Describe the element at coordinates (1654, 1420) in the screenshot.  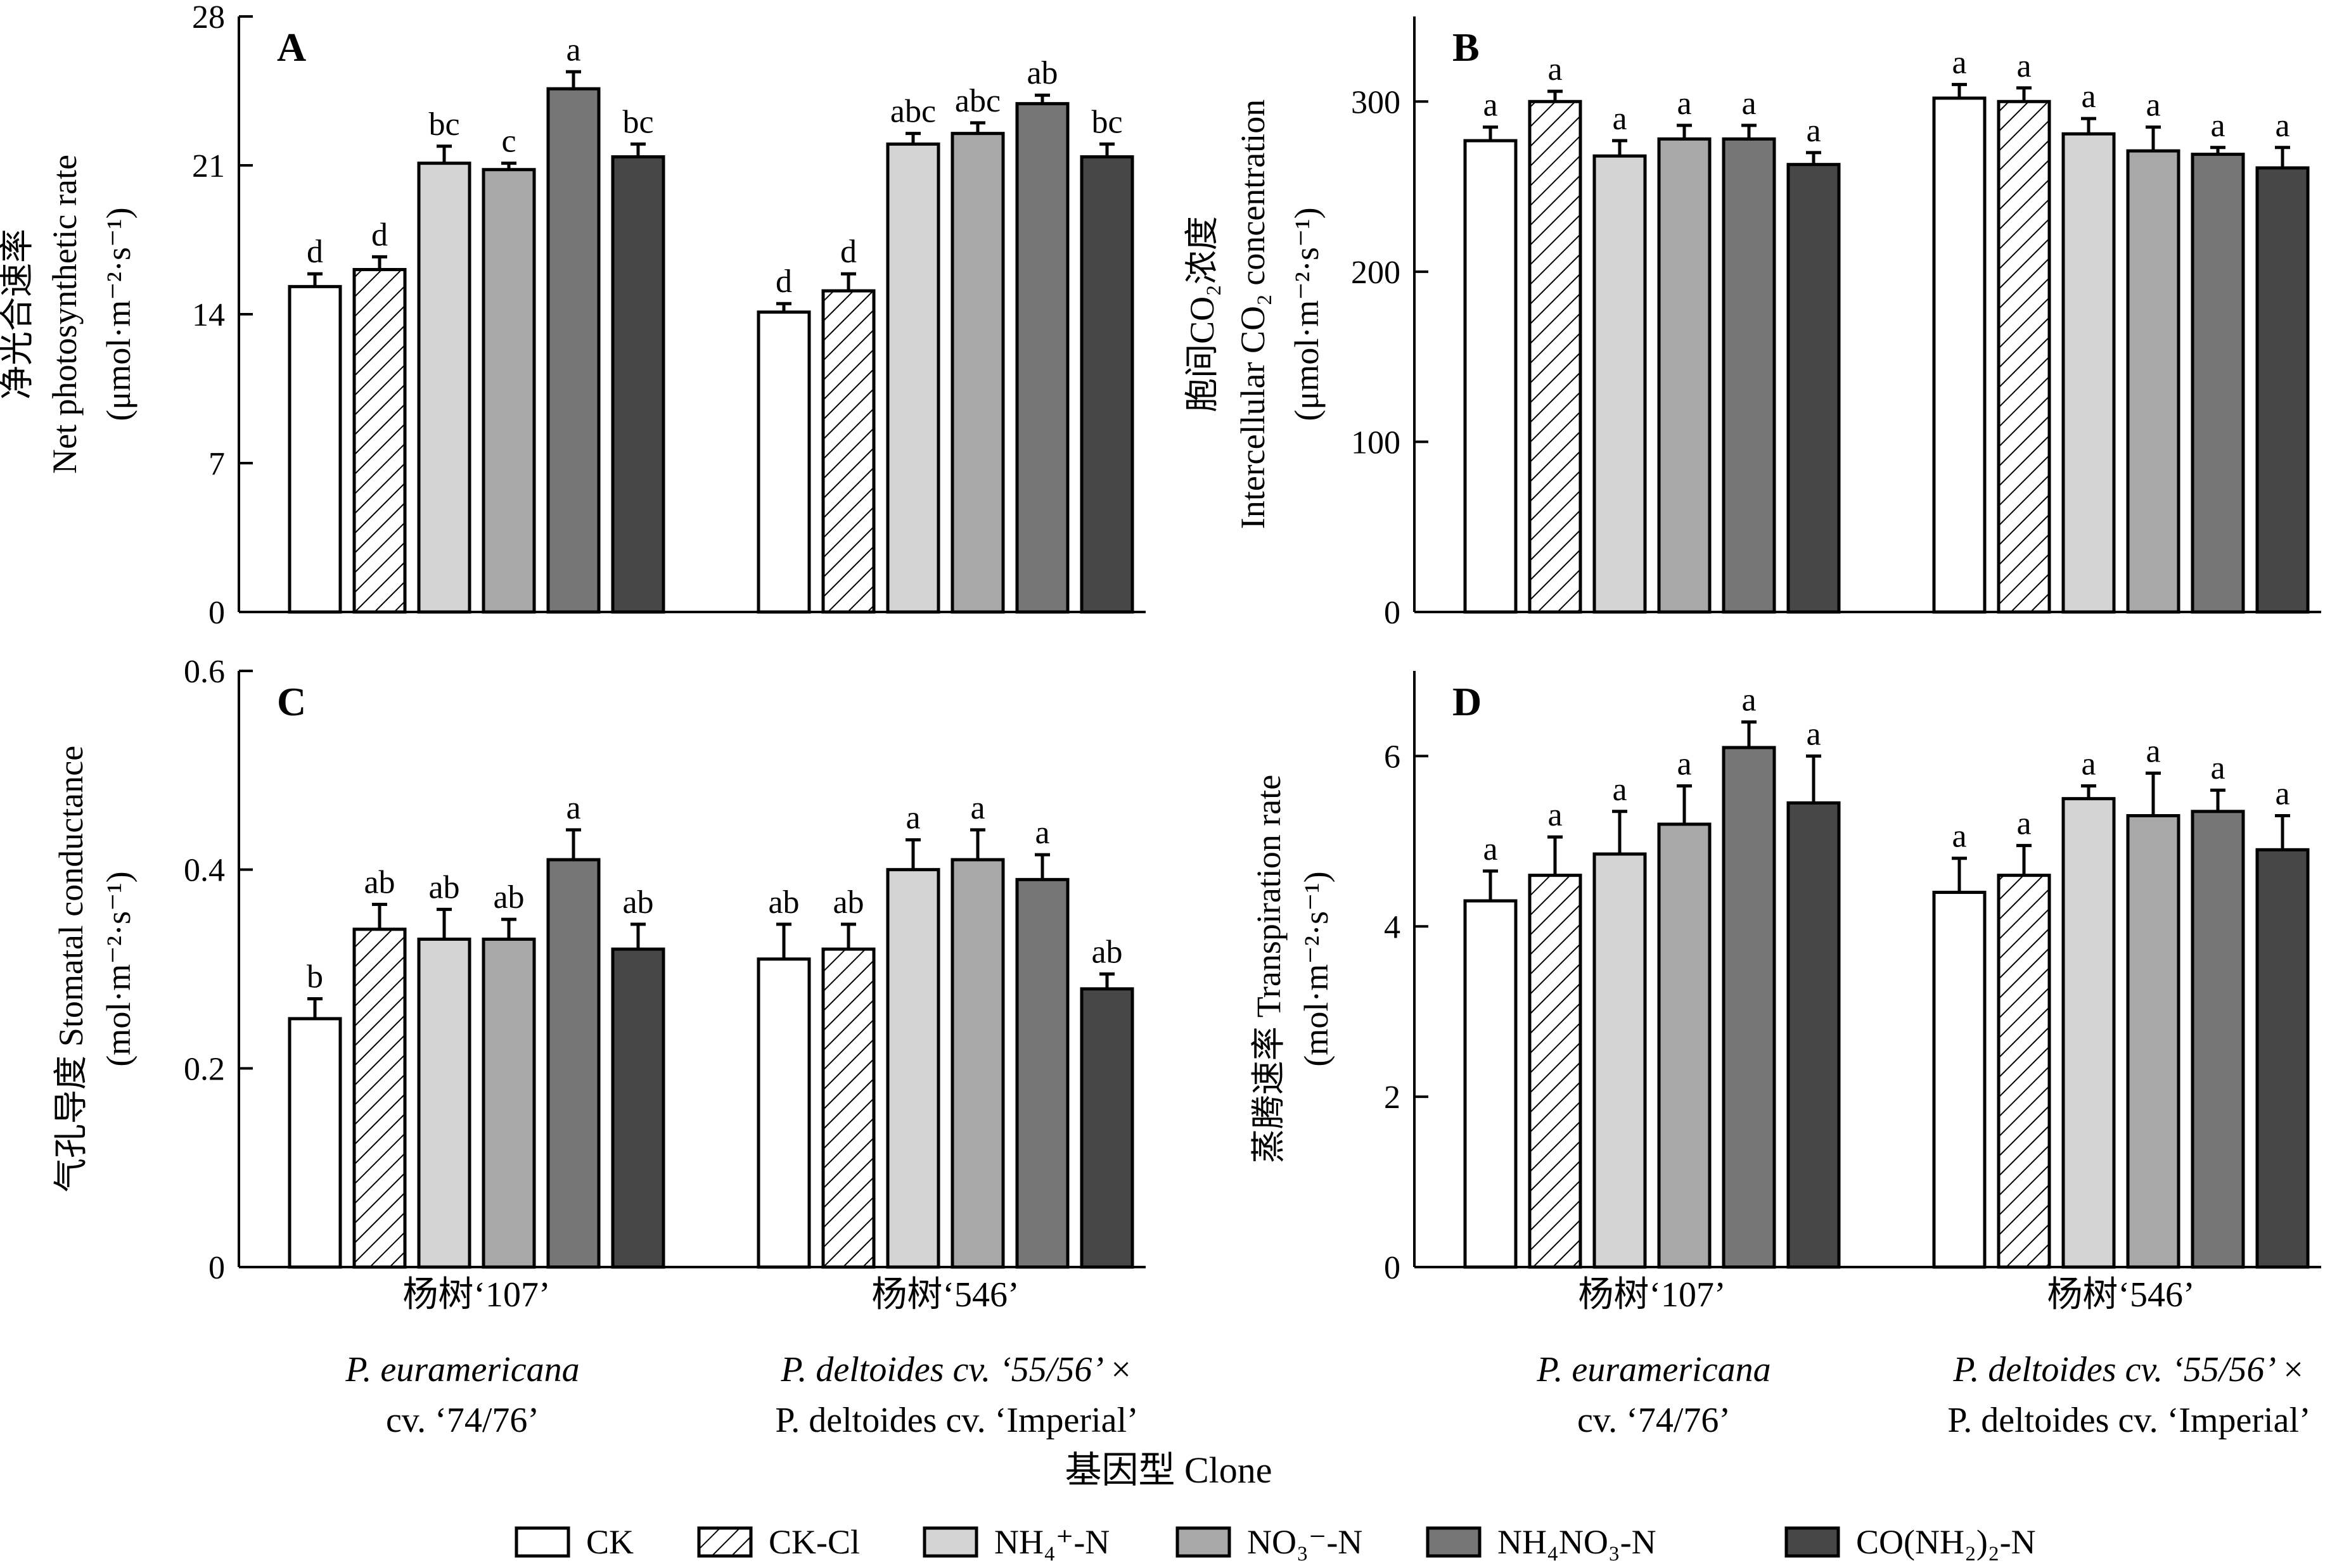
I see `clone-name-line2: cv. ‘74/76’` at that location.